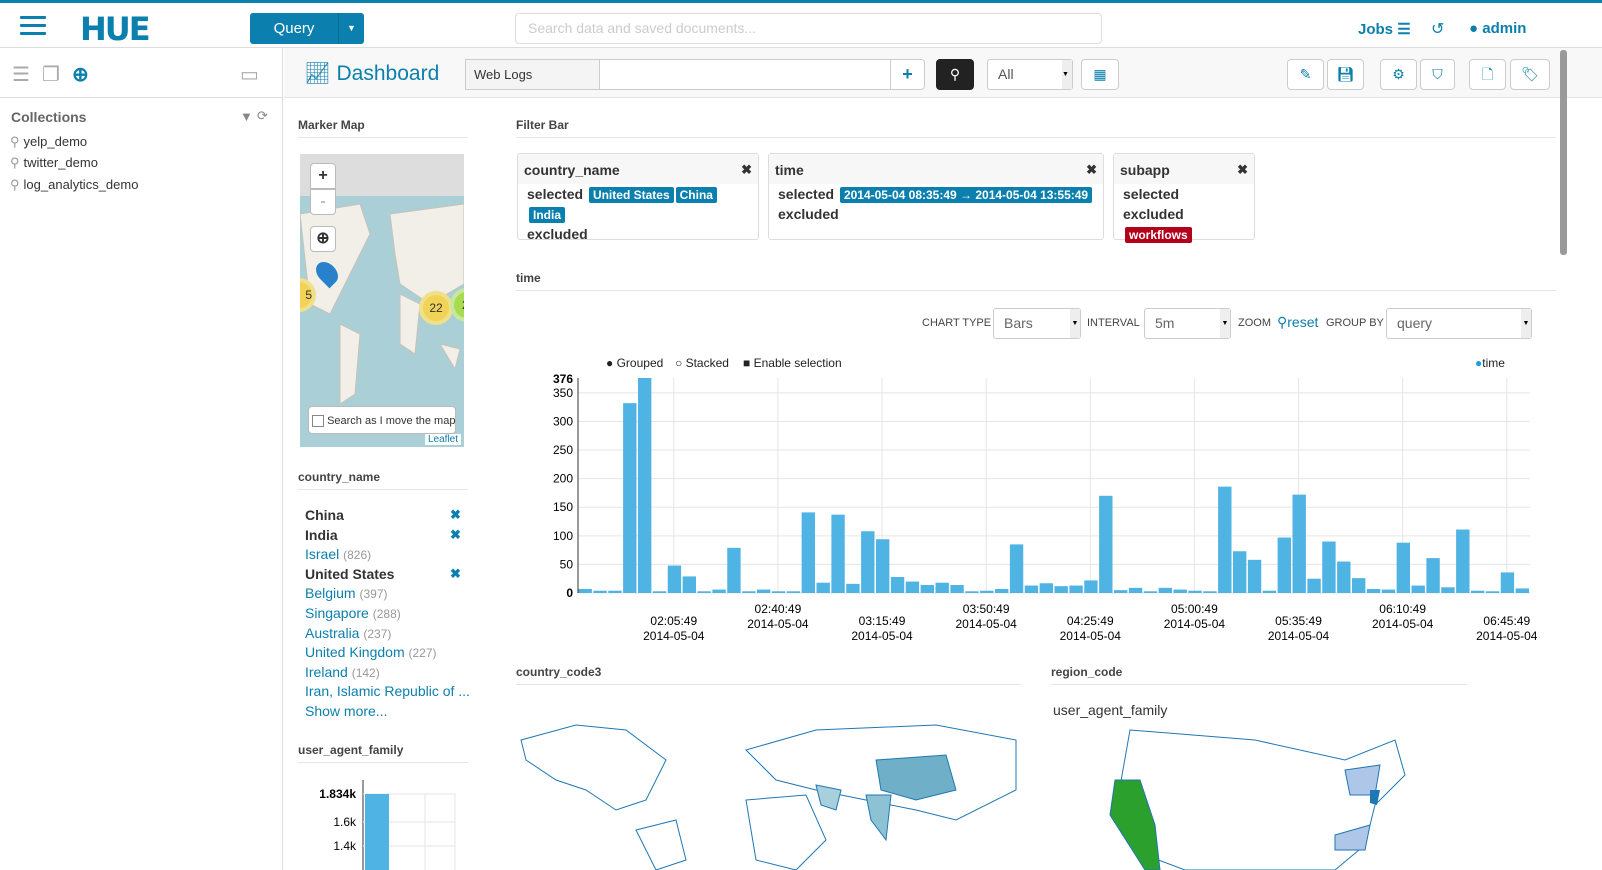 Image resolution: width=1602 pixels, height=870 pixels. What do you see at coordinates (1384, 29) in the screenshot?
I see `jobs-button: Jobs ☰` at bounding box center [1384, 29].